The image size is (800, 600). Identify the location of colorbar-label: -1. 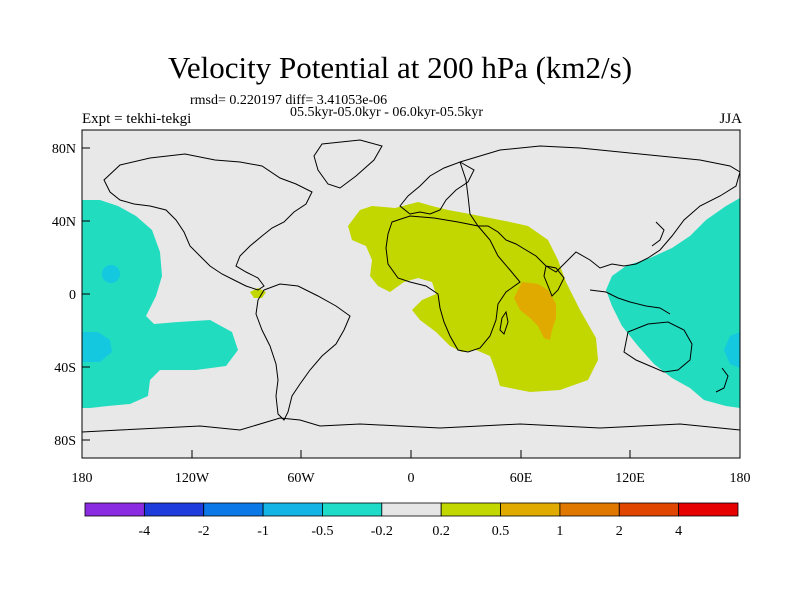
(263, 531).